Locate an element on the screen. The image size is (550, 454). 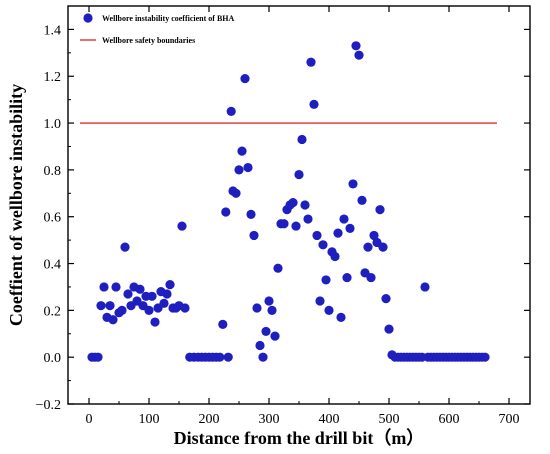
y-tick-label: 1.0 is located at coordinates (53, 124).